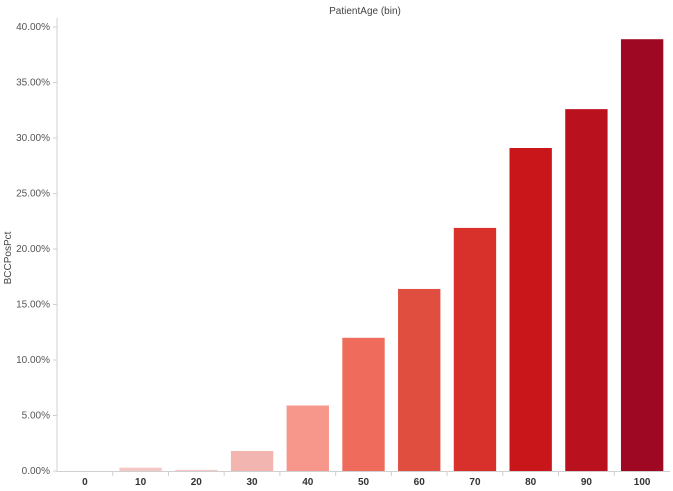 This screenshot has height=491, width=673. I want to click on y-tick-label: 5.00%, so click(36, 416).